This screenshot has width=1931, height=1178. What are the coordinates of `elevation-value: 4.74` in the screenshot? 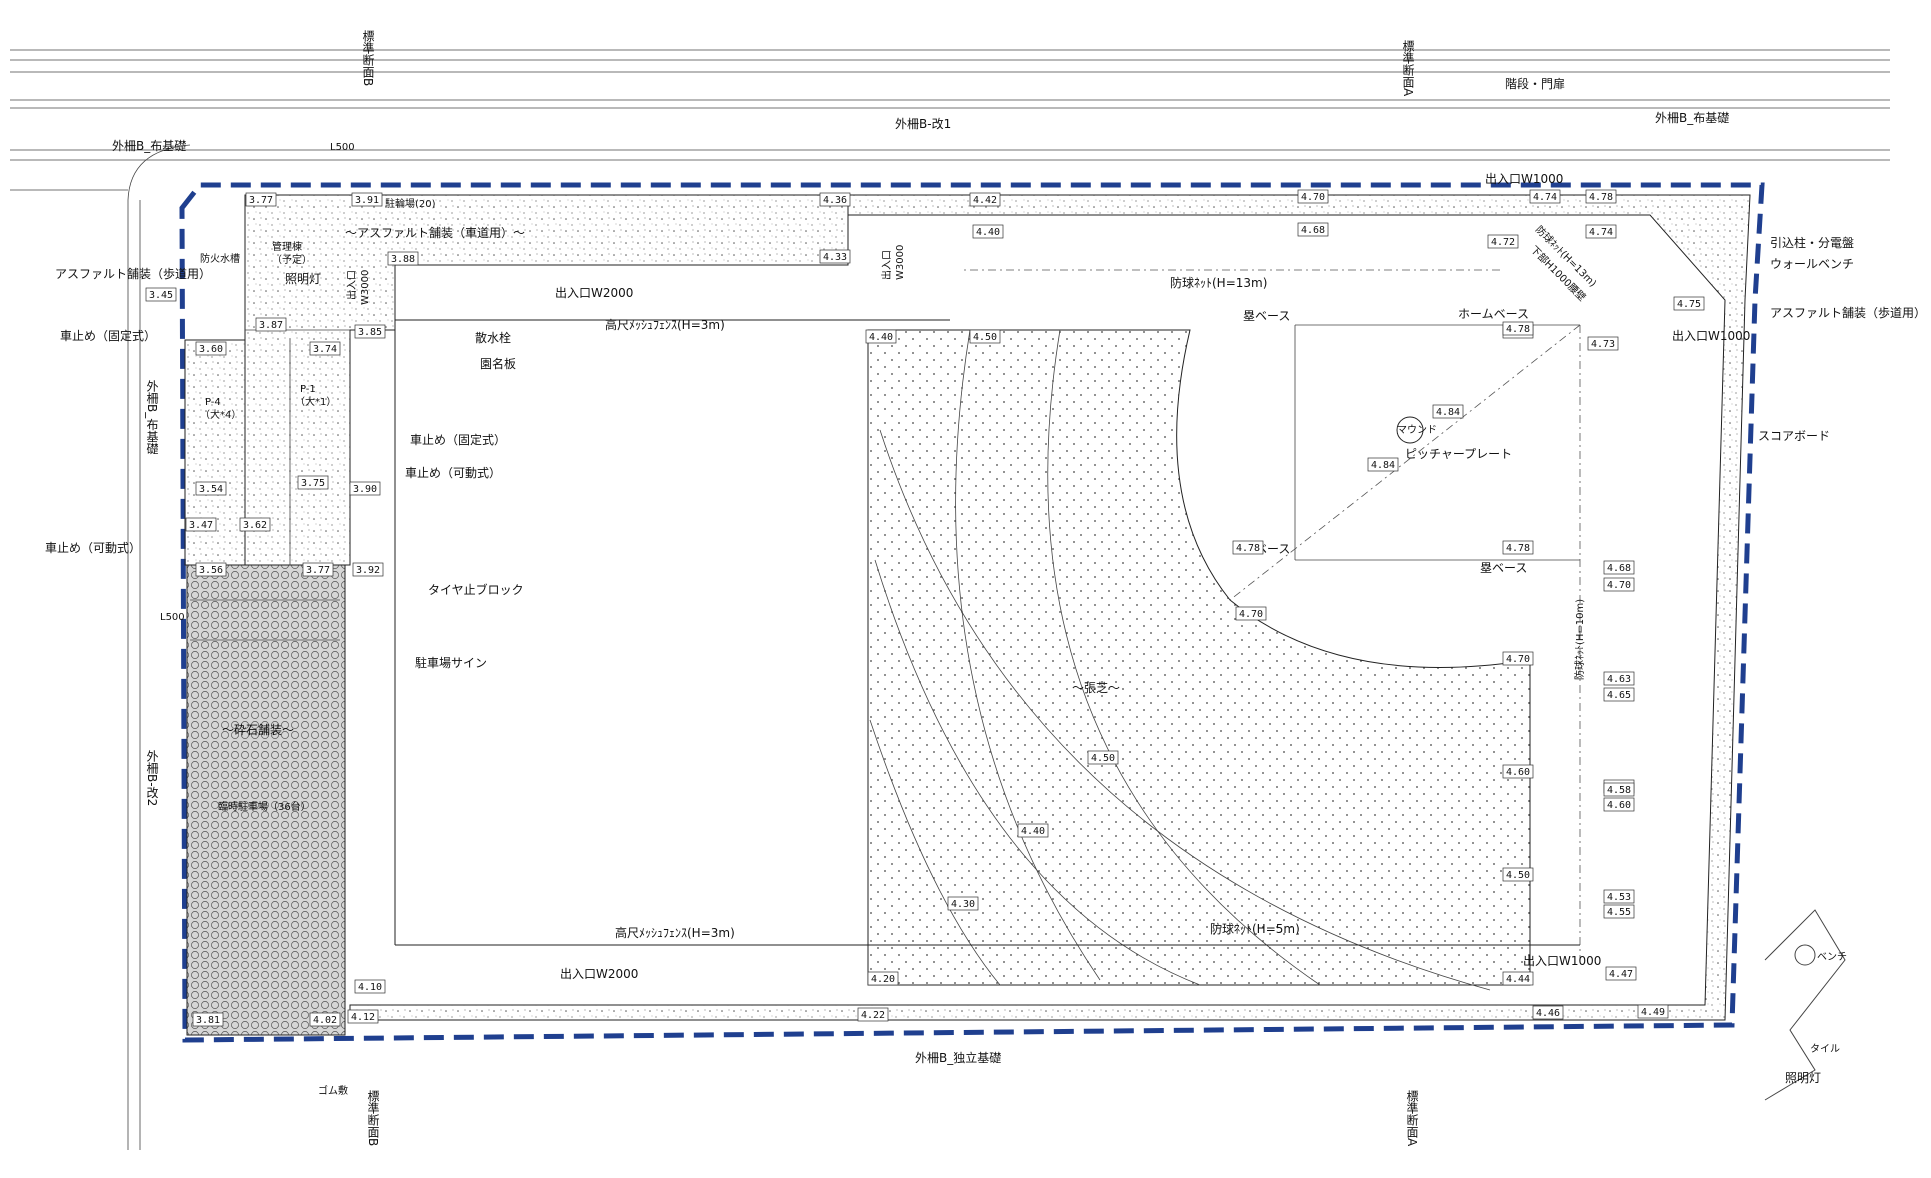 It's located at (1601, 232).